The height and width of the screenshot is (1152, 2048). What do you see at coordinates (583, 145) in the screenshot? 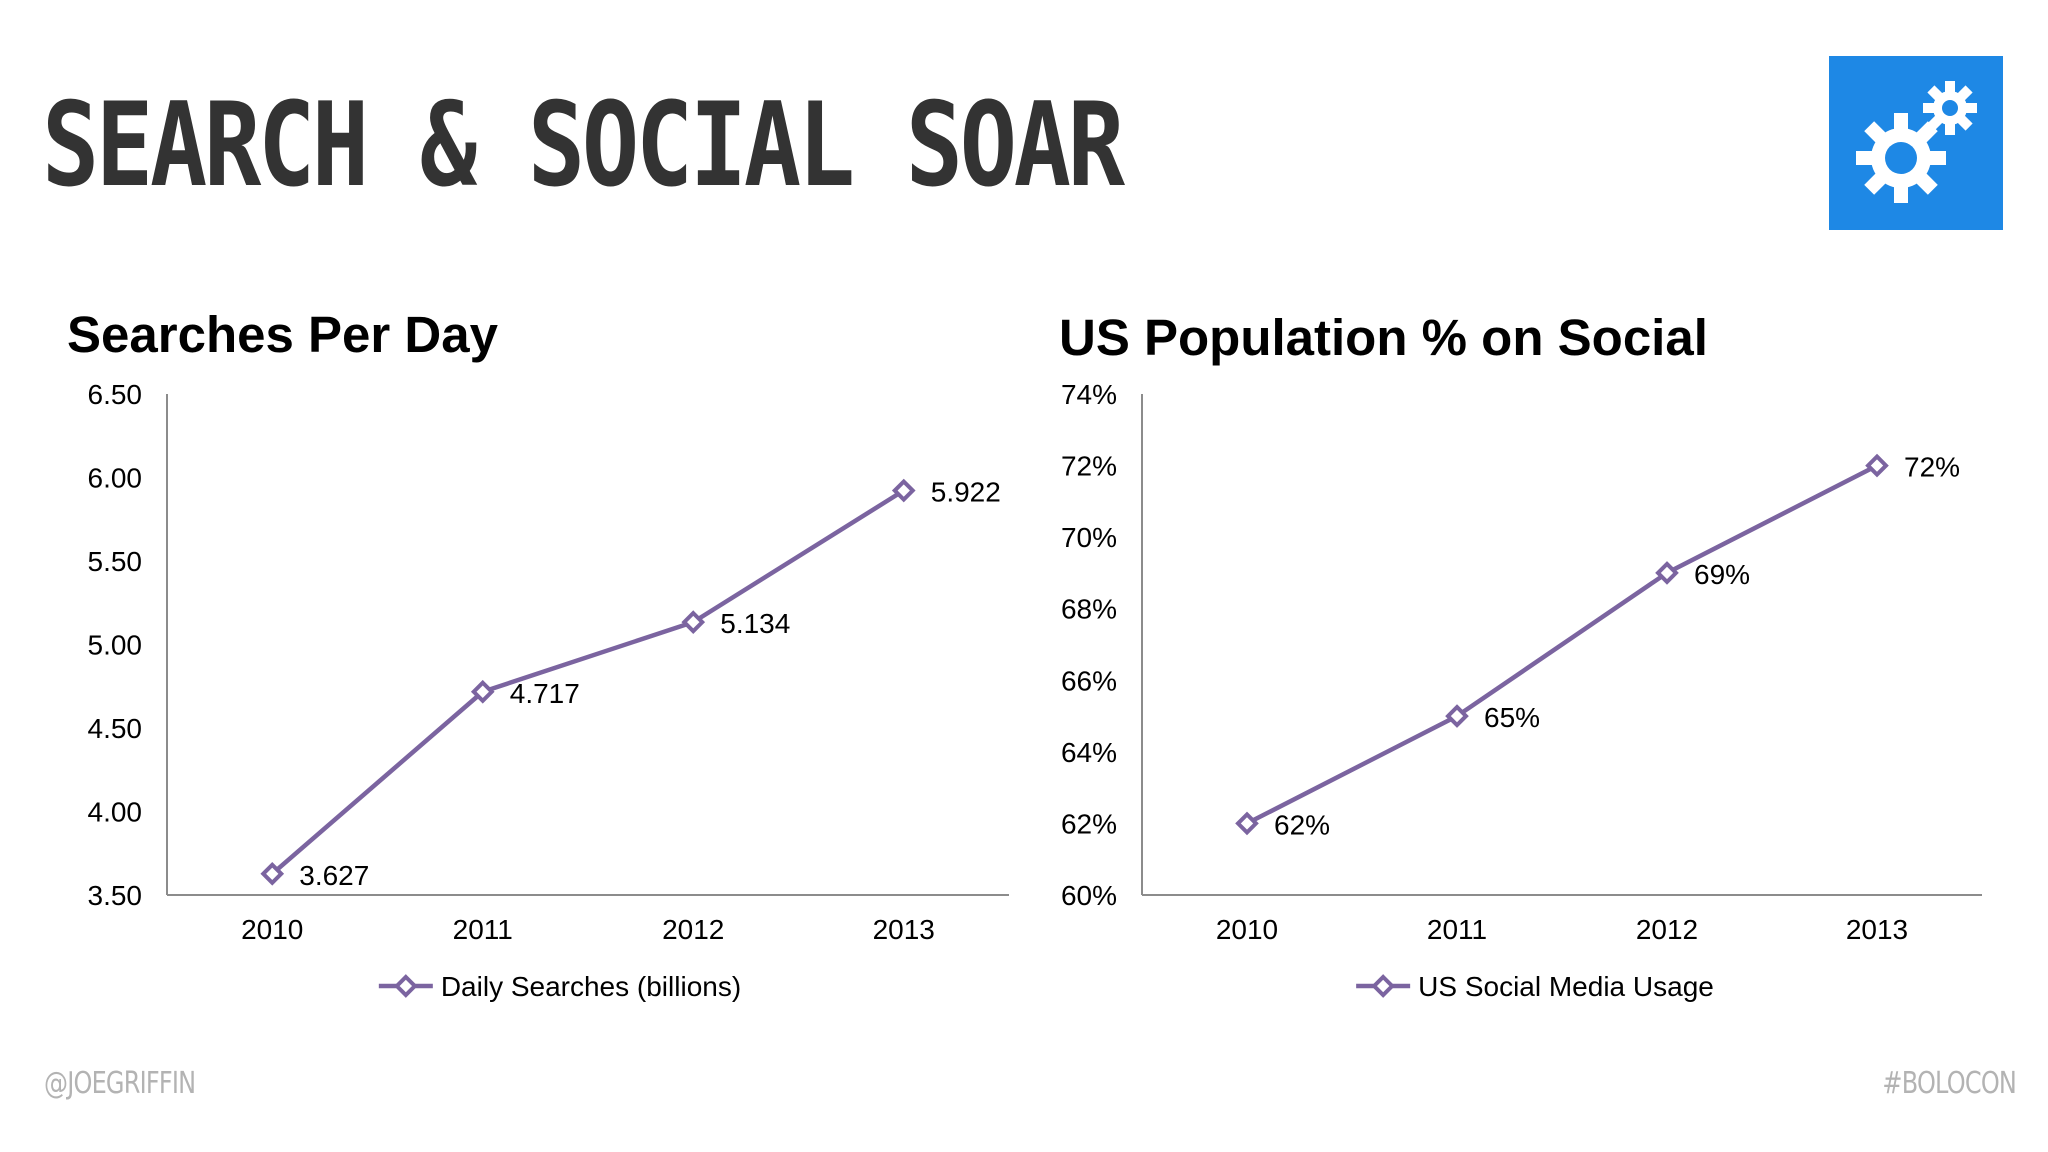
I see `slide-title: SEARCH & SOCIAL SOAR` at bounding box center [583, 145].